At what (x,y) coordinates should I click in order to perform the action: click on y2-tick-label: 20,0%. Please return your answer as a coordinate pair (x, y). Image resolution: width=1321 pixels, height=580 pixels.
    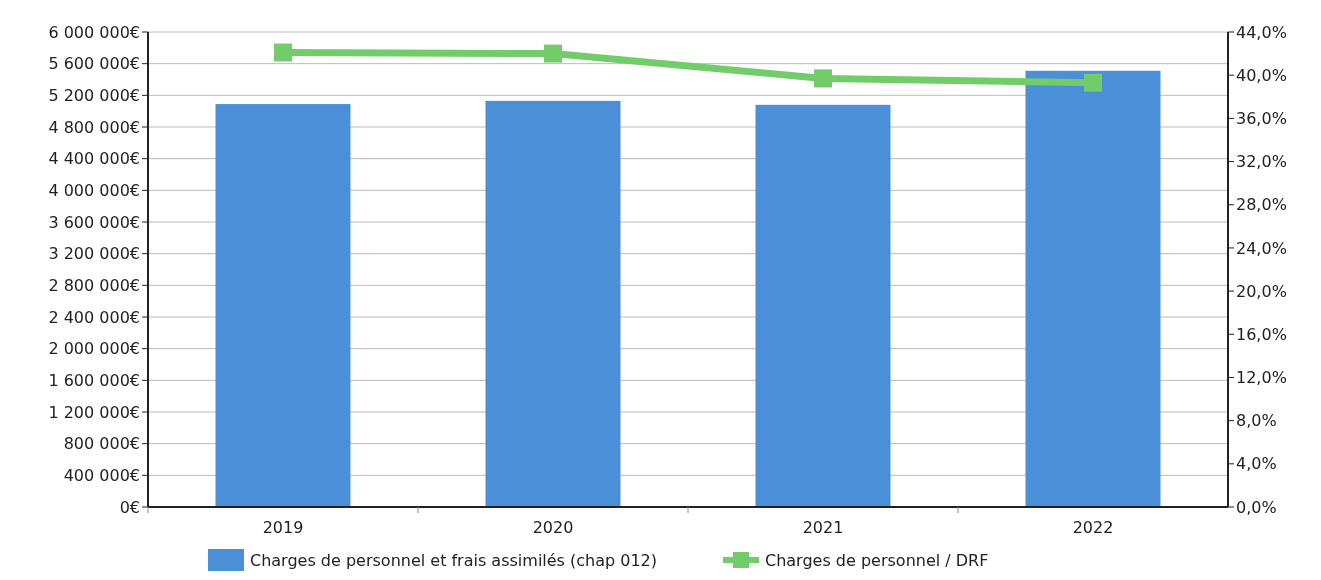
    Looking at the image, I should click on (1261, 291).